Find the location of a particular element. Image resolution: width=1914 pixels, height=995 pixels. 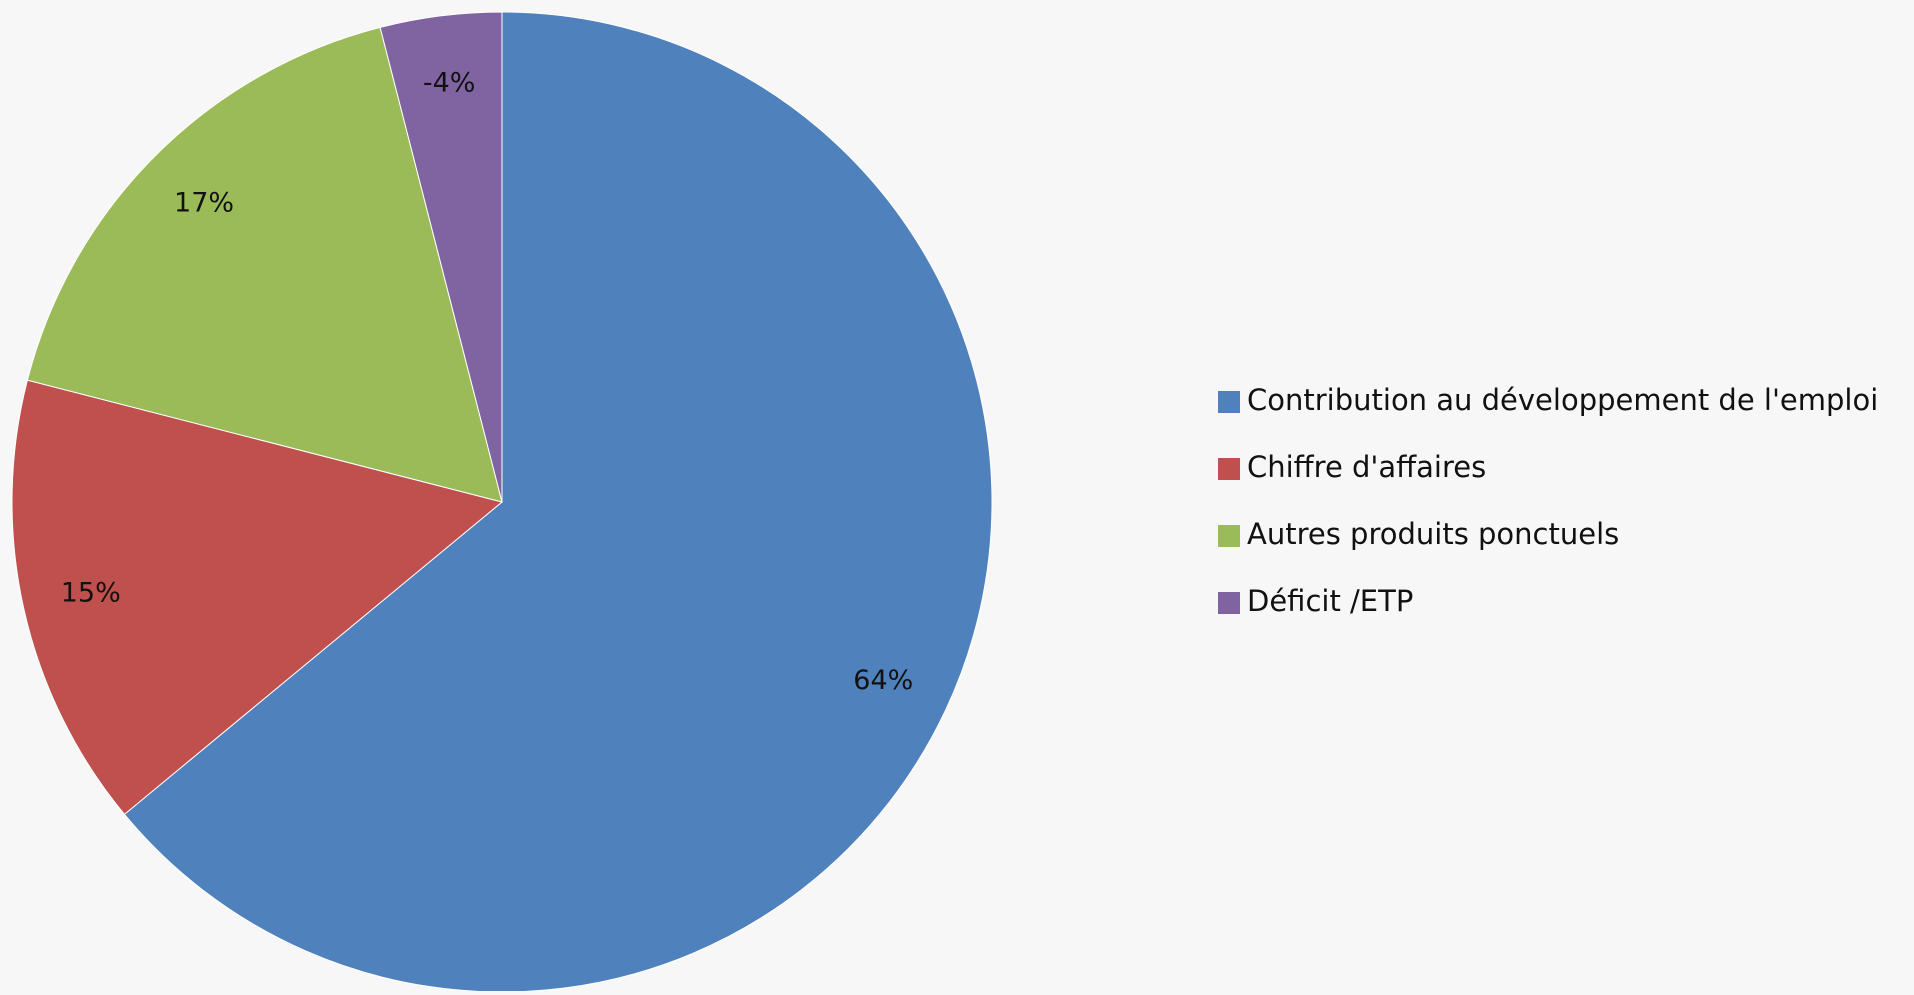

legend-label: Chiffre d'affaires is located at coordinates (1366, 467).